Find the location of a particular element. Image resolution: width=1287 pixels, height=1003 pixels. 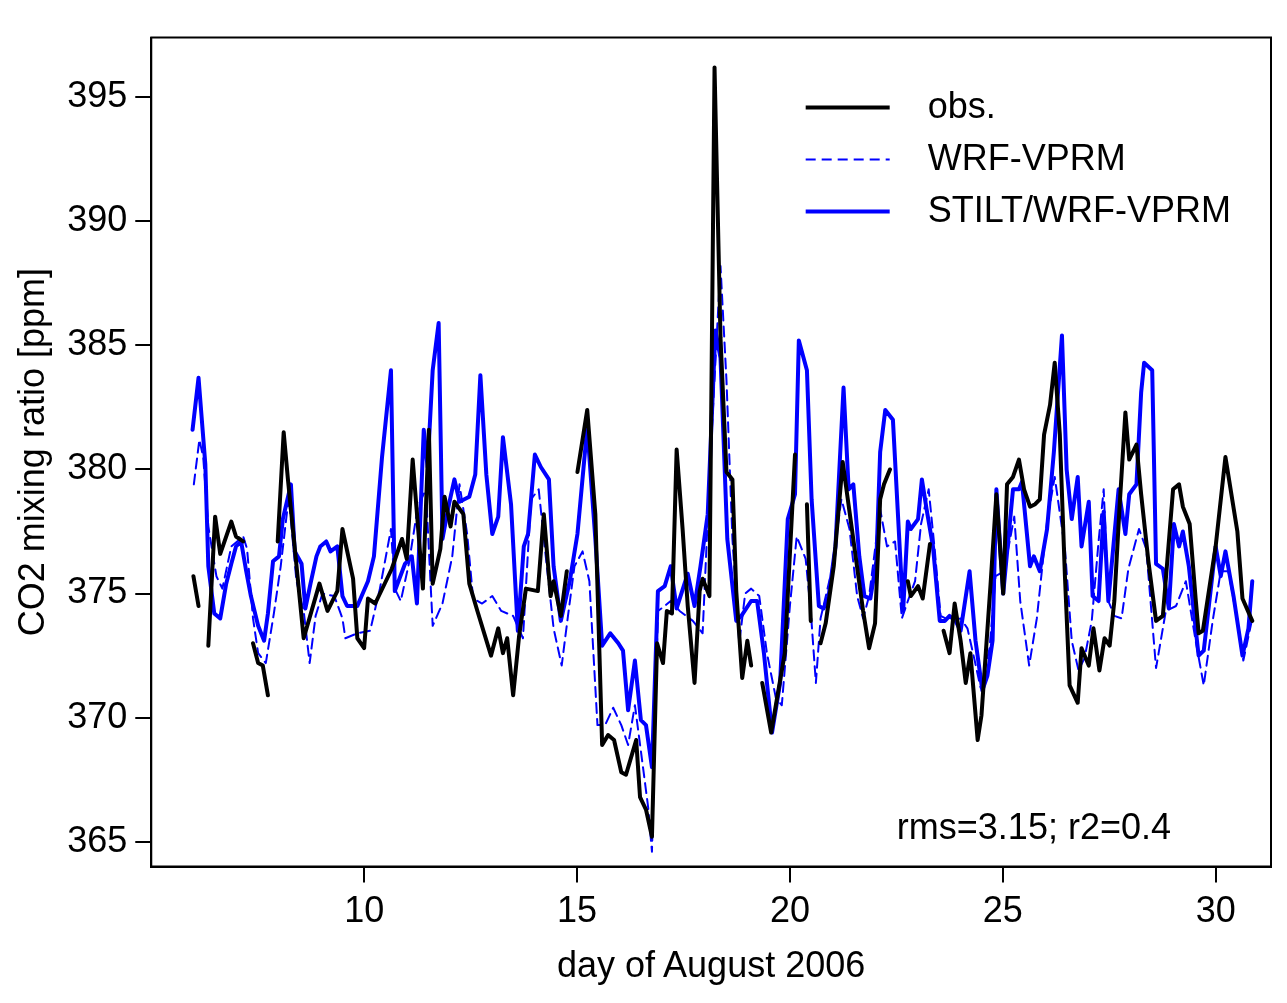

x-tick-label: 15 is located at coordinates (577, 910).